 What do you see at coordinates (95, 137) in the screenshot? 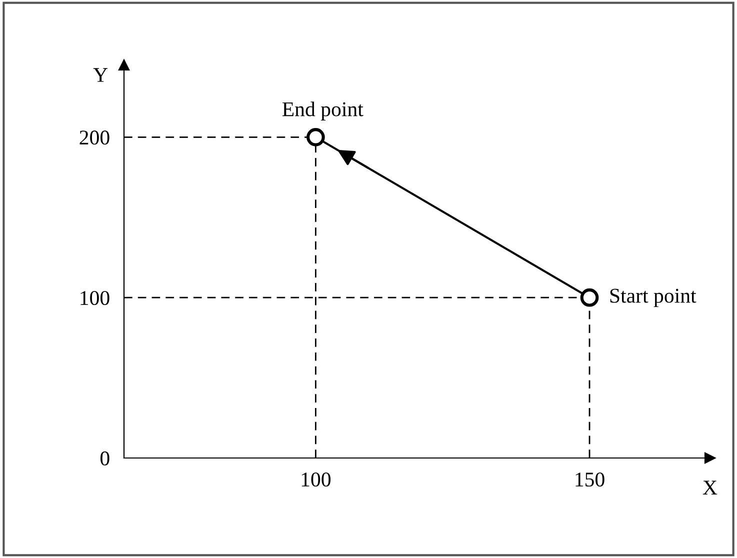
I see `y-tick-label: 200` at bounding box center [95, 137].